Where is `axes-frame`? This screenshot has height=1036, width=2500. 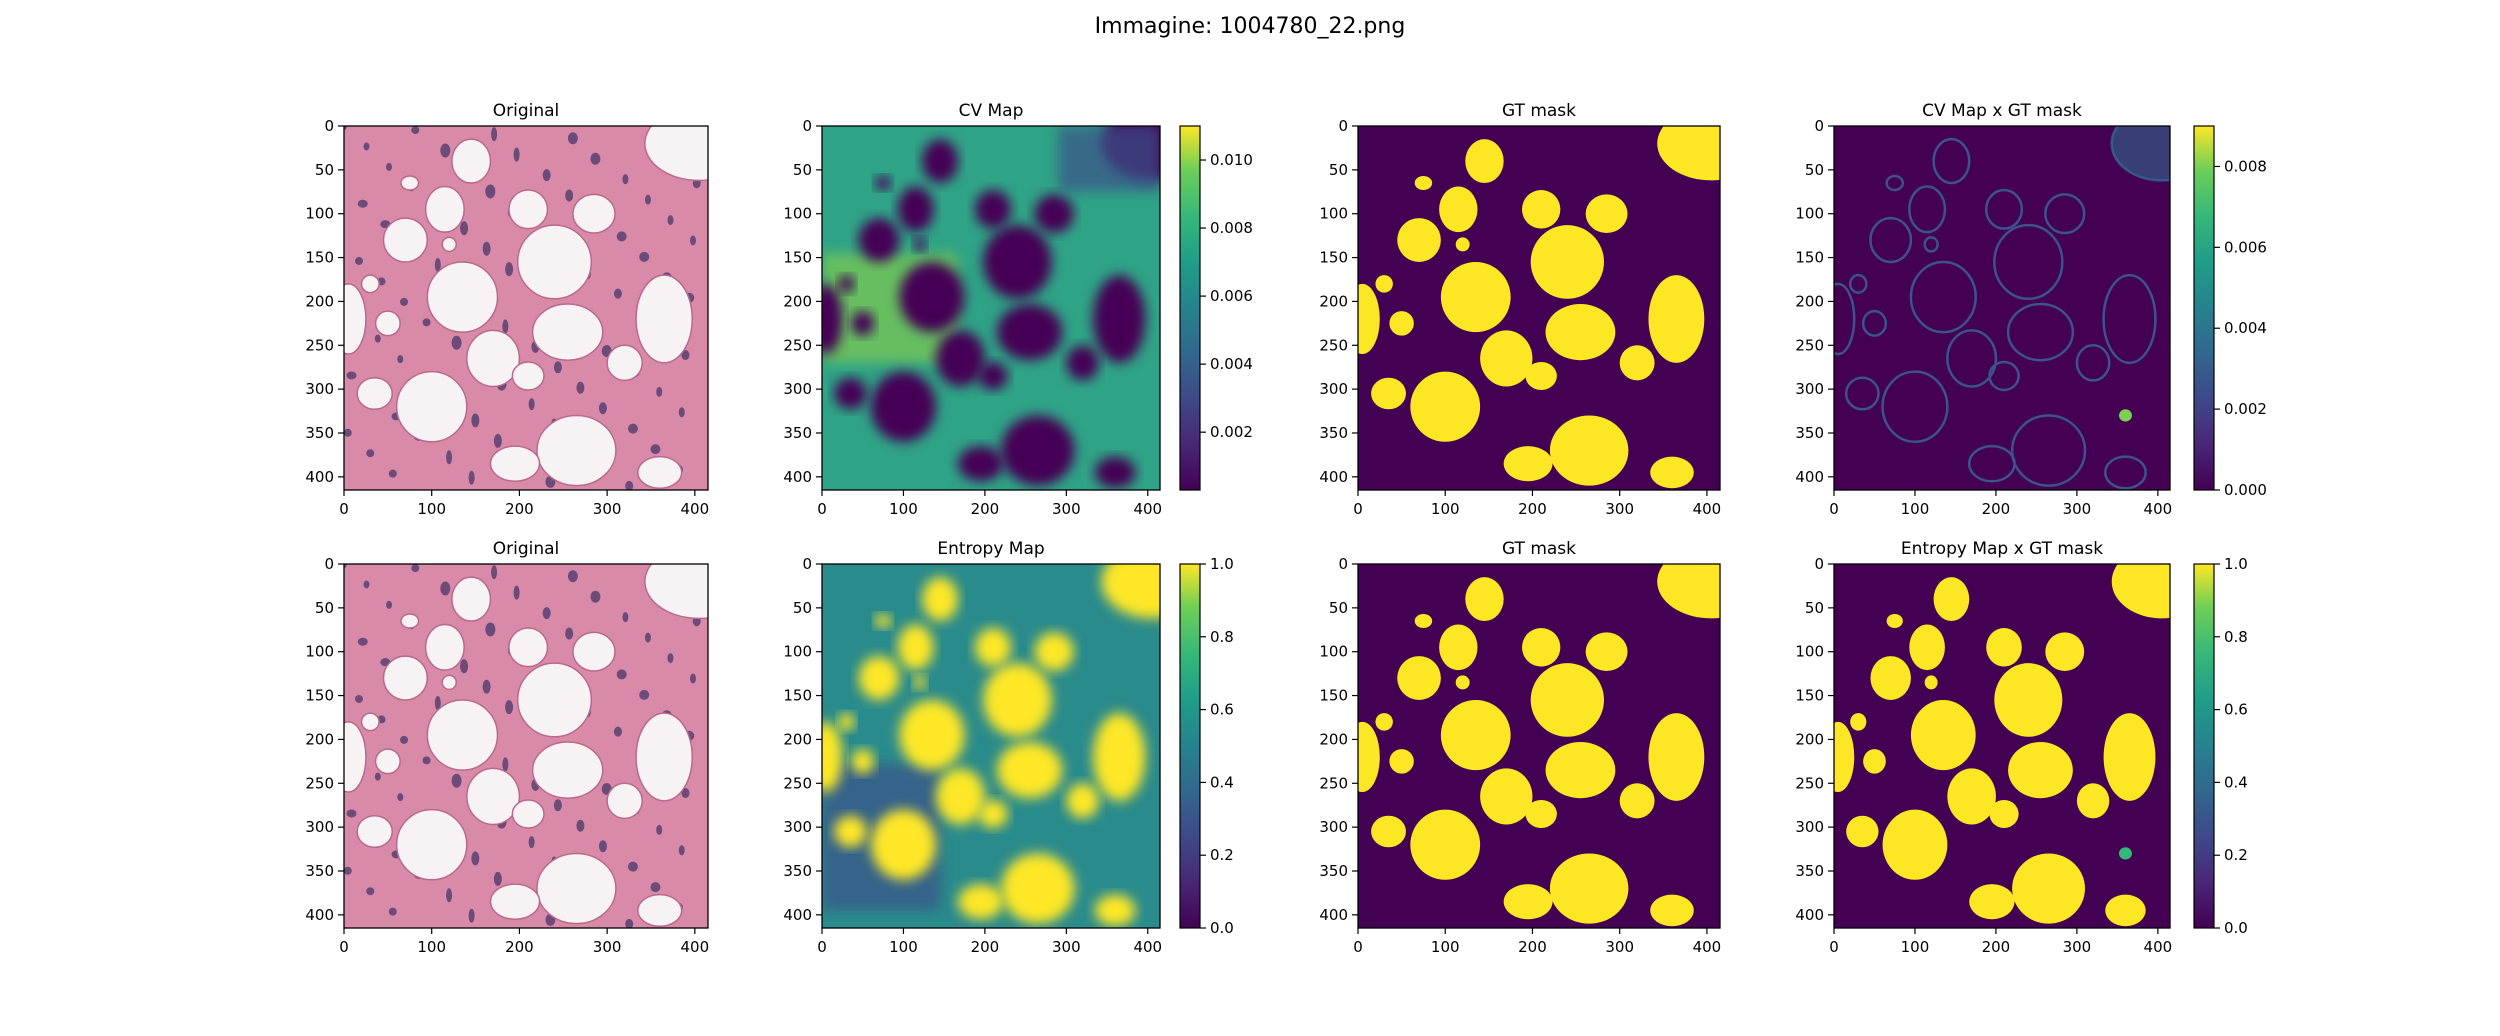 axes-frame is located at coordinates (2002, 308).